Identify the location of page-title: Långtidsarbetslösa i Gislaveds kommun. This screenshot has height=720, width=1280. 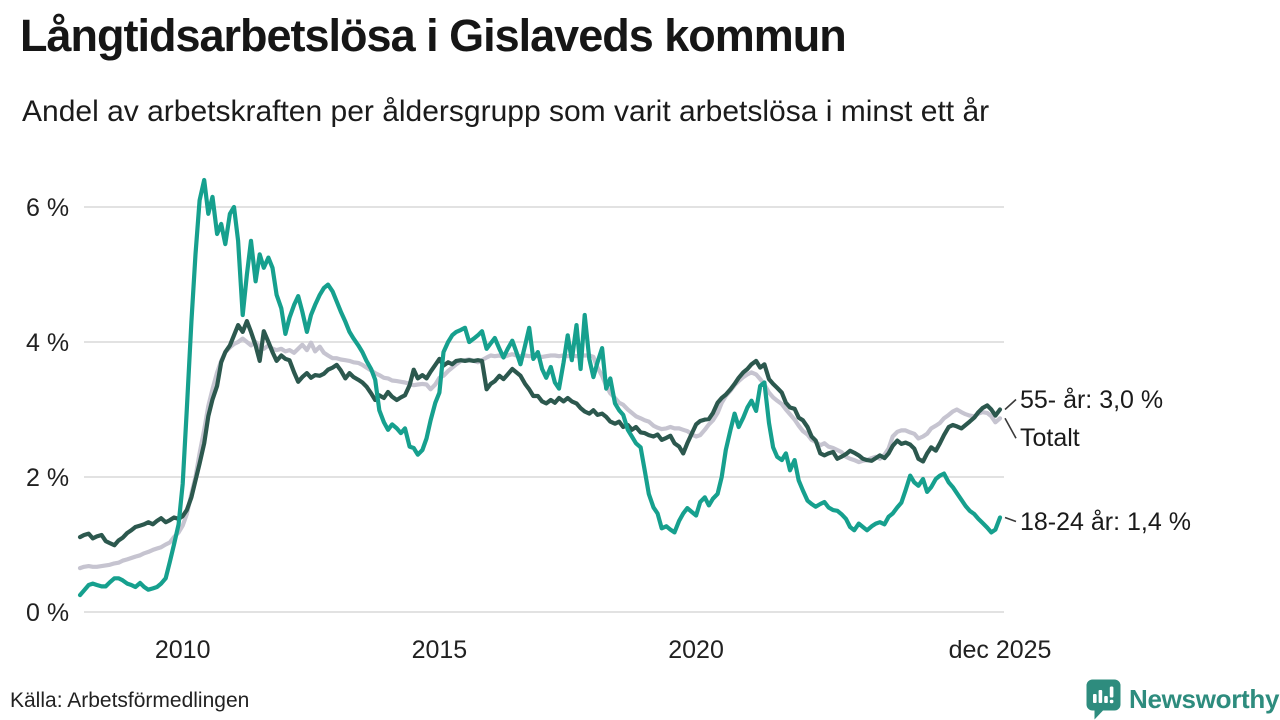
(433, 35).